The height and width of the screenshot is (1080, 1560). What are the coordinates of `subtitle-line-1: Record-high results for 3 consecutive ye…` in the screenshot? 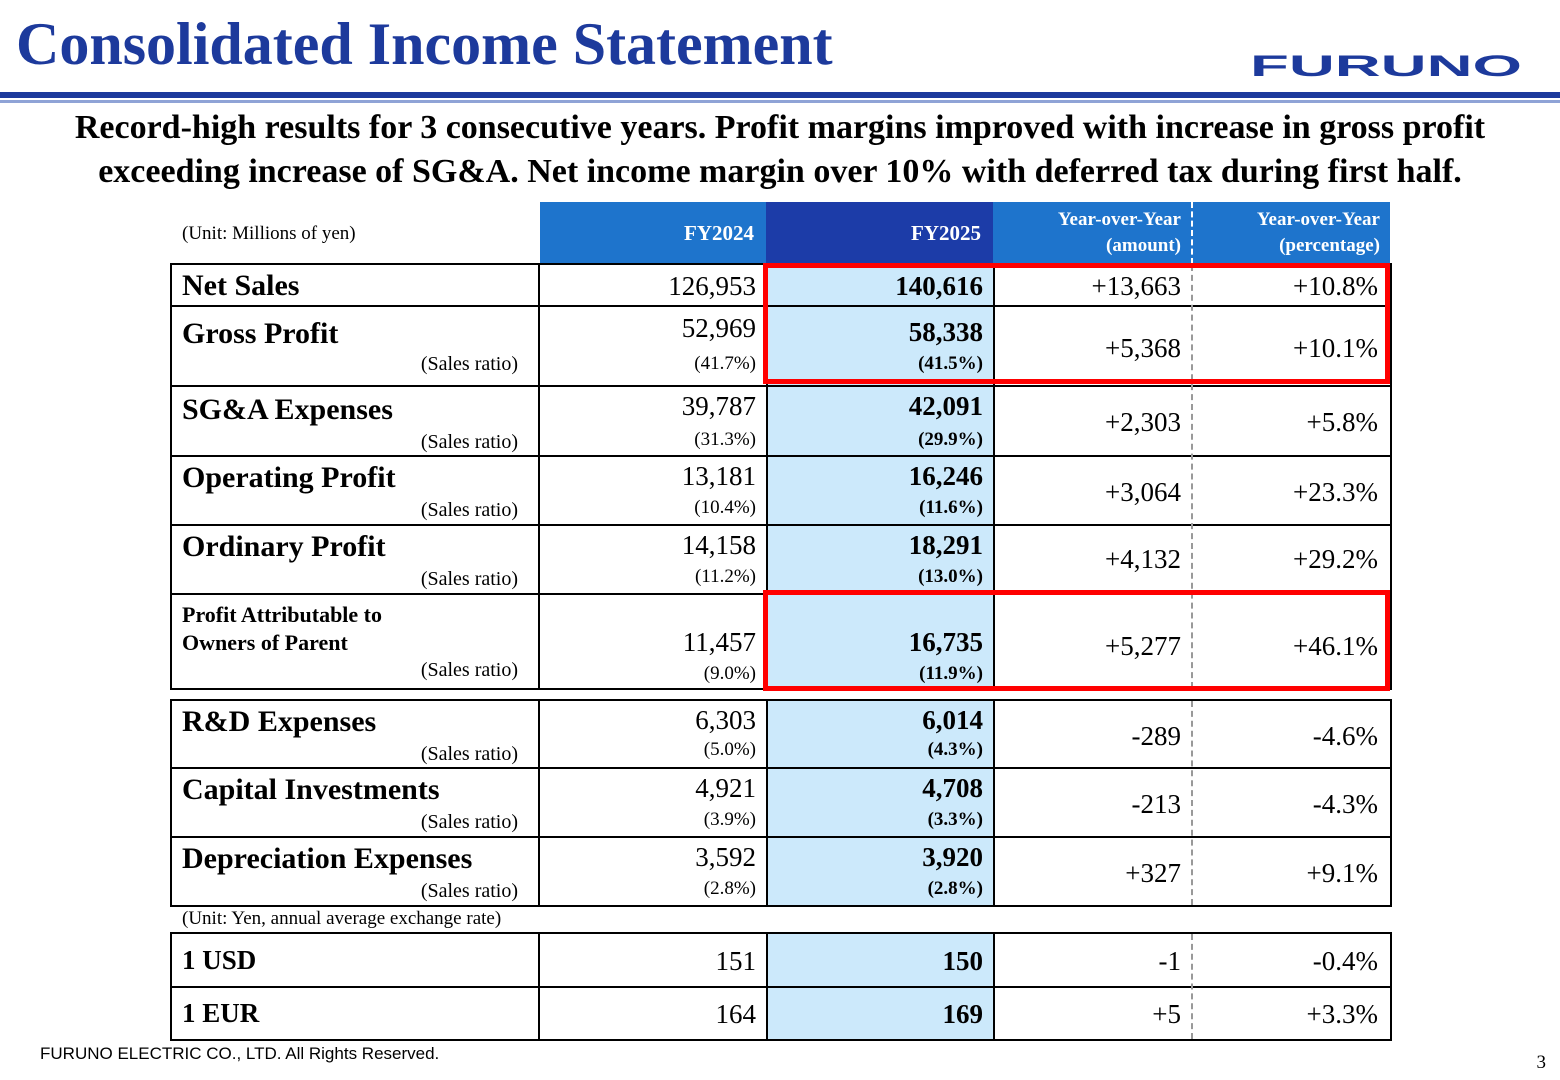 It's located at (780, 127).